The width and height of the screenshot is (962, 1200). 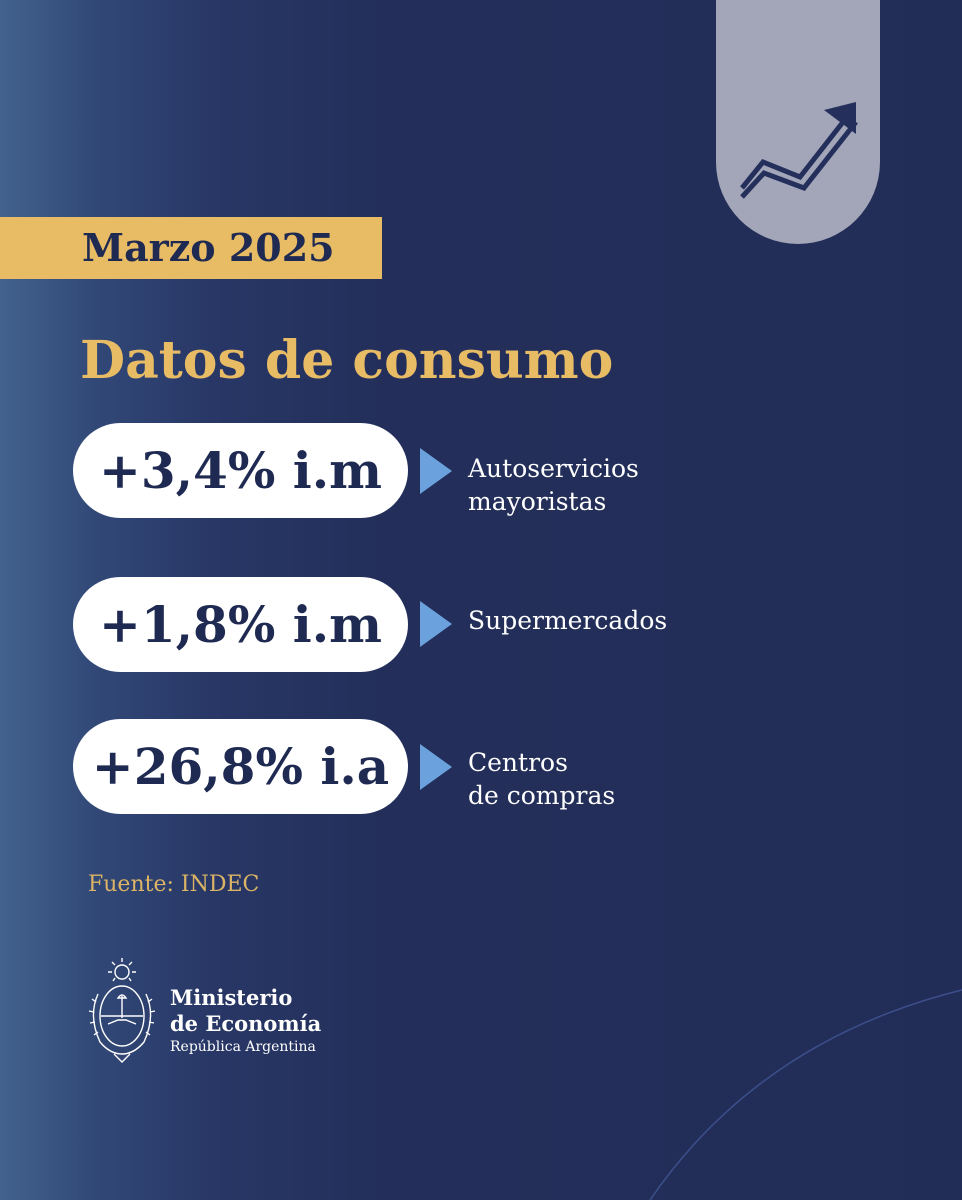 I want to click on stat-label-supermercados: Supermercados, so click(x=568, y=620).